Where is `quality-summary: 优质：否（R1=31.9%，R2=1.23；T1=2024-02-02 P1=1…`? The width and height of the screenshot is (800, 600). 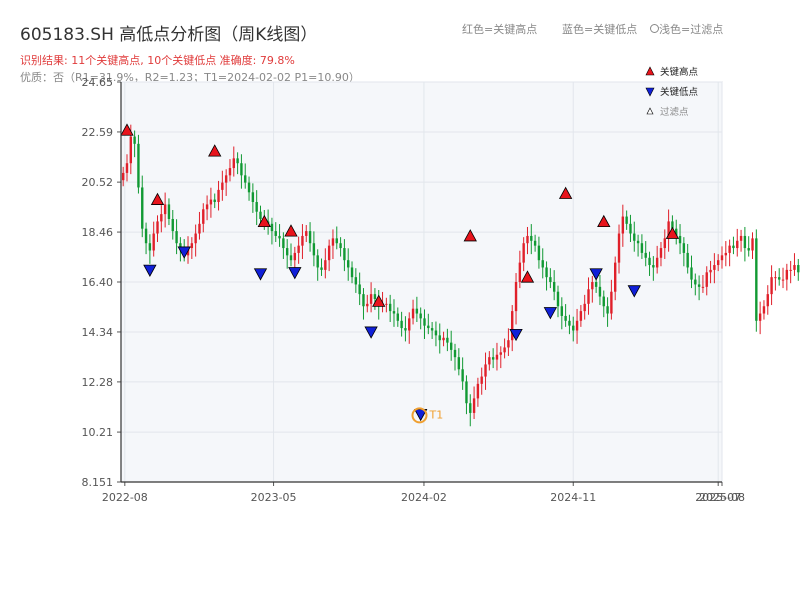
quality-summary: 优质：否（R1=31.9%，R2=1.23；T1=2024-02-02 P1=1… is located at coordinates (190, 77).